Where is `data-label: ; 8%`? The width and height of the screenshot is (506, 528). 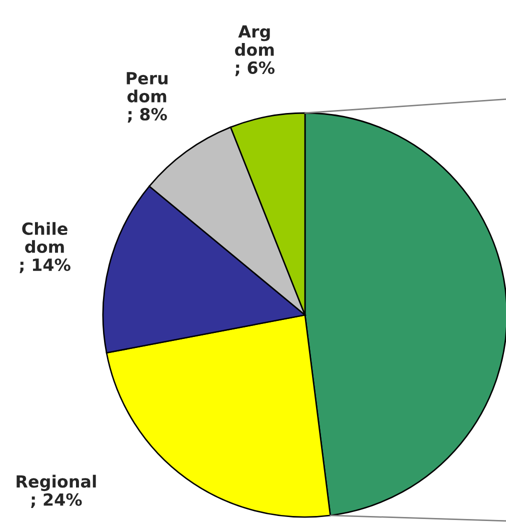
data-label: ; 8% is located at coordinates (147, 115).